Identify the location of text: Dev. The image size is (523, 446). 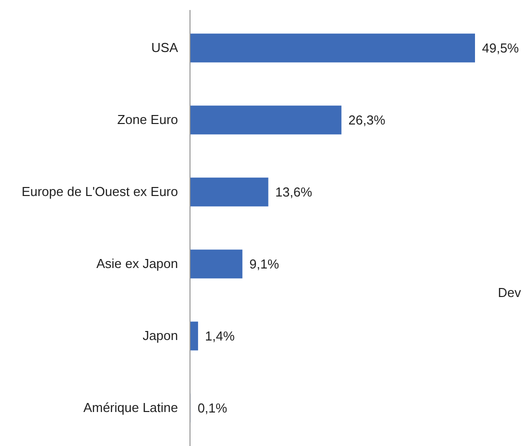
(510, 292).